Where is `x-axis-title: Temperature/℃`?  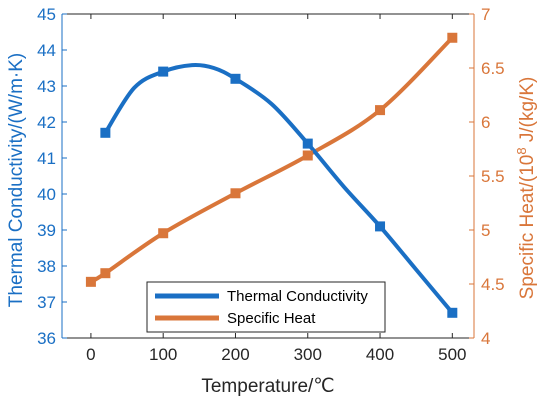
x-axis-title: Temperature/℃ is located at coordinates (267, 386).